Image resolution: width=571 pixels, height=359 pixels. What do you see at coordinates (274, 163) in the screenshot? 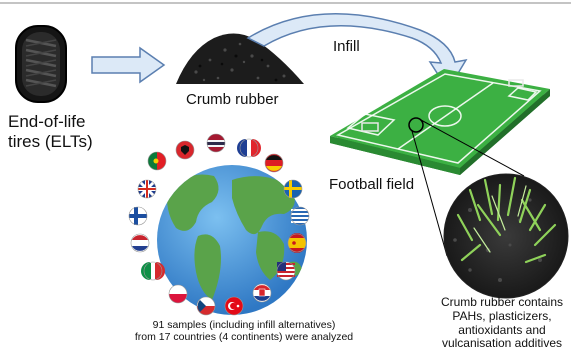
I see `flag-germany-icon` at bounding box center [274, 163].